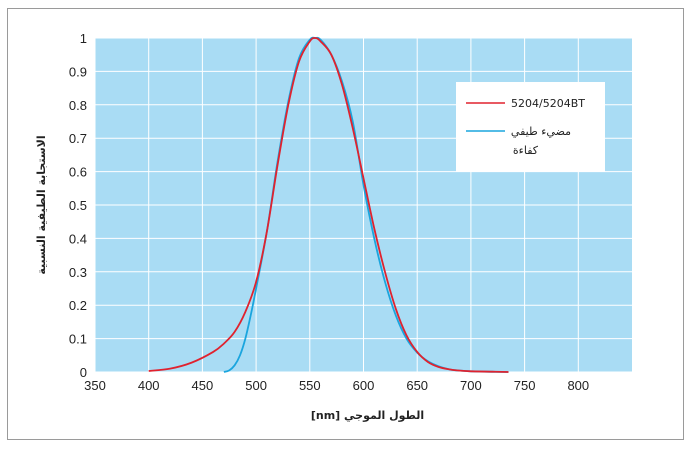  What do you see at coordinates (578, 385) in the screenshot?
I see `x-tick-label: 800` at bounding box center [578, 385].